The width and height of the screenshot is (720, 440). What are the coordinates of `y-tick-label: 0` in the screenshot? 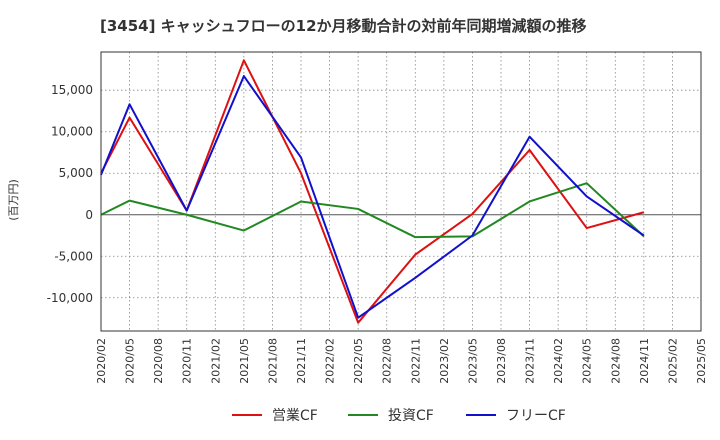 It's located at (89, 215).